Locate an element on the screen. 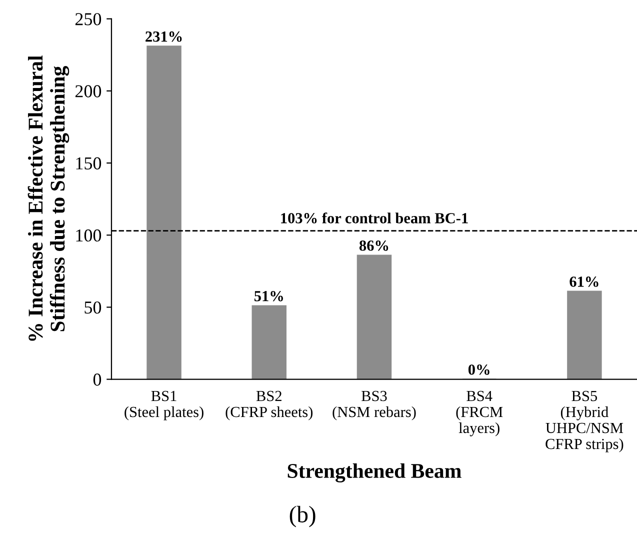  y-tick-label: 100 is located at coordinates (89, 235).